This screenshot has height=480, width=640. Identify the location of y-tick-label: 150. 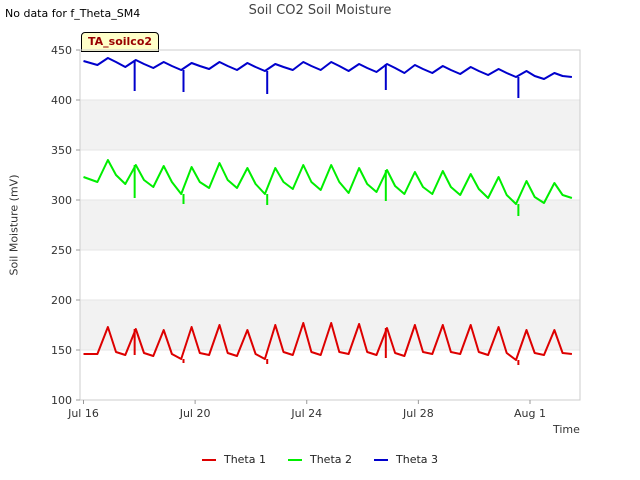
(61, 350).